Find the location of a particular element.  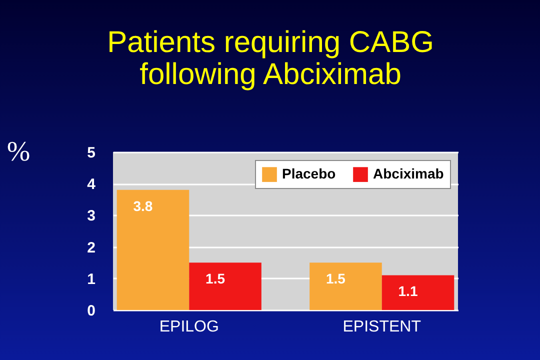

legend-label: Placebo is located at coordinates (309, 174).